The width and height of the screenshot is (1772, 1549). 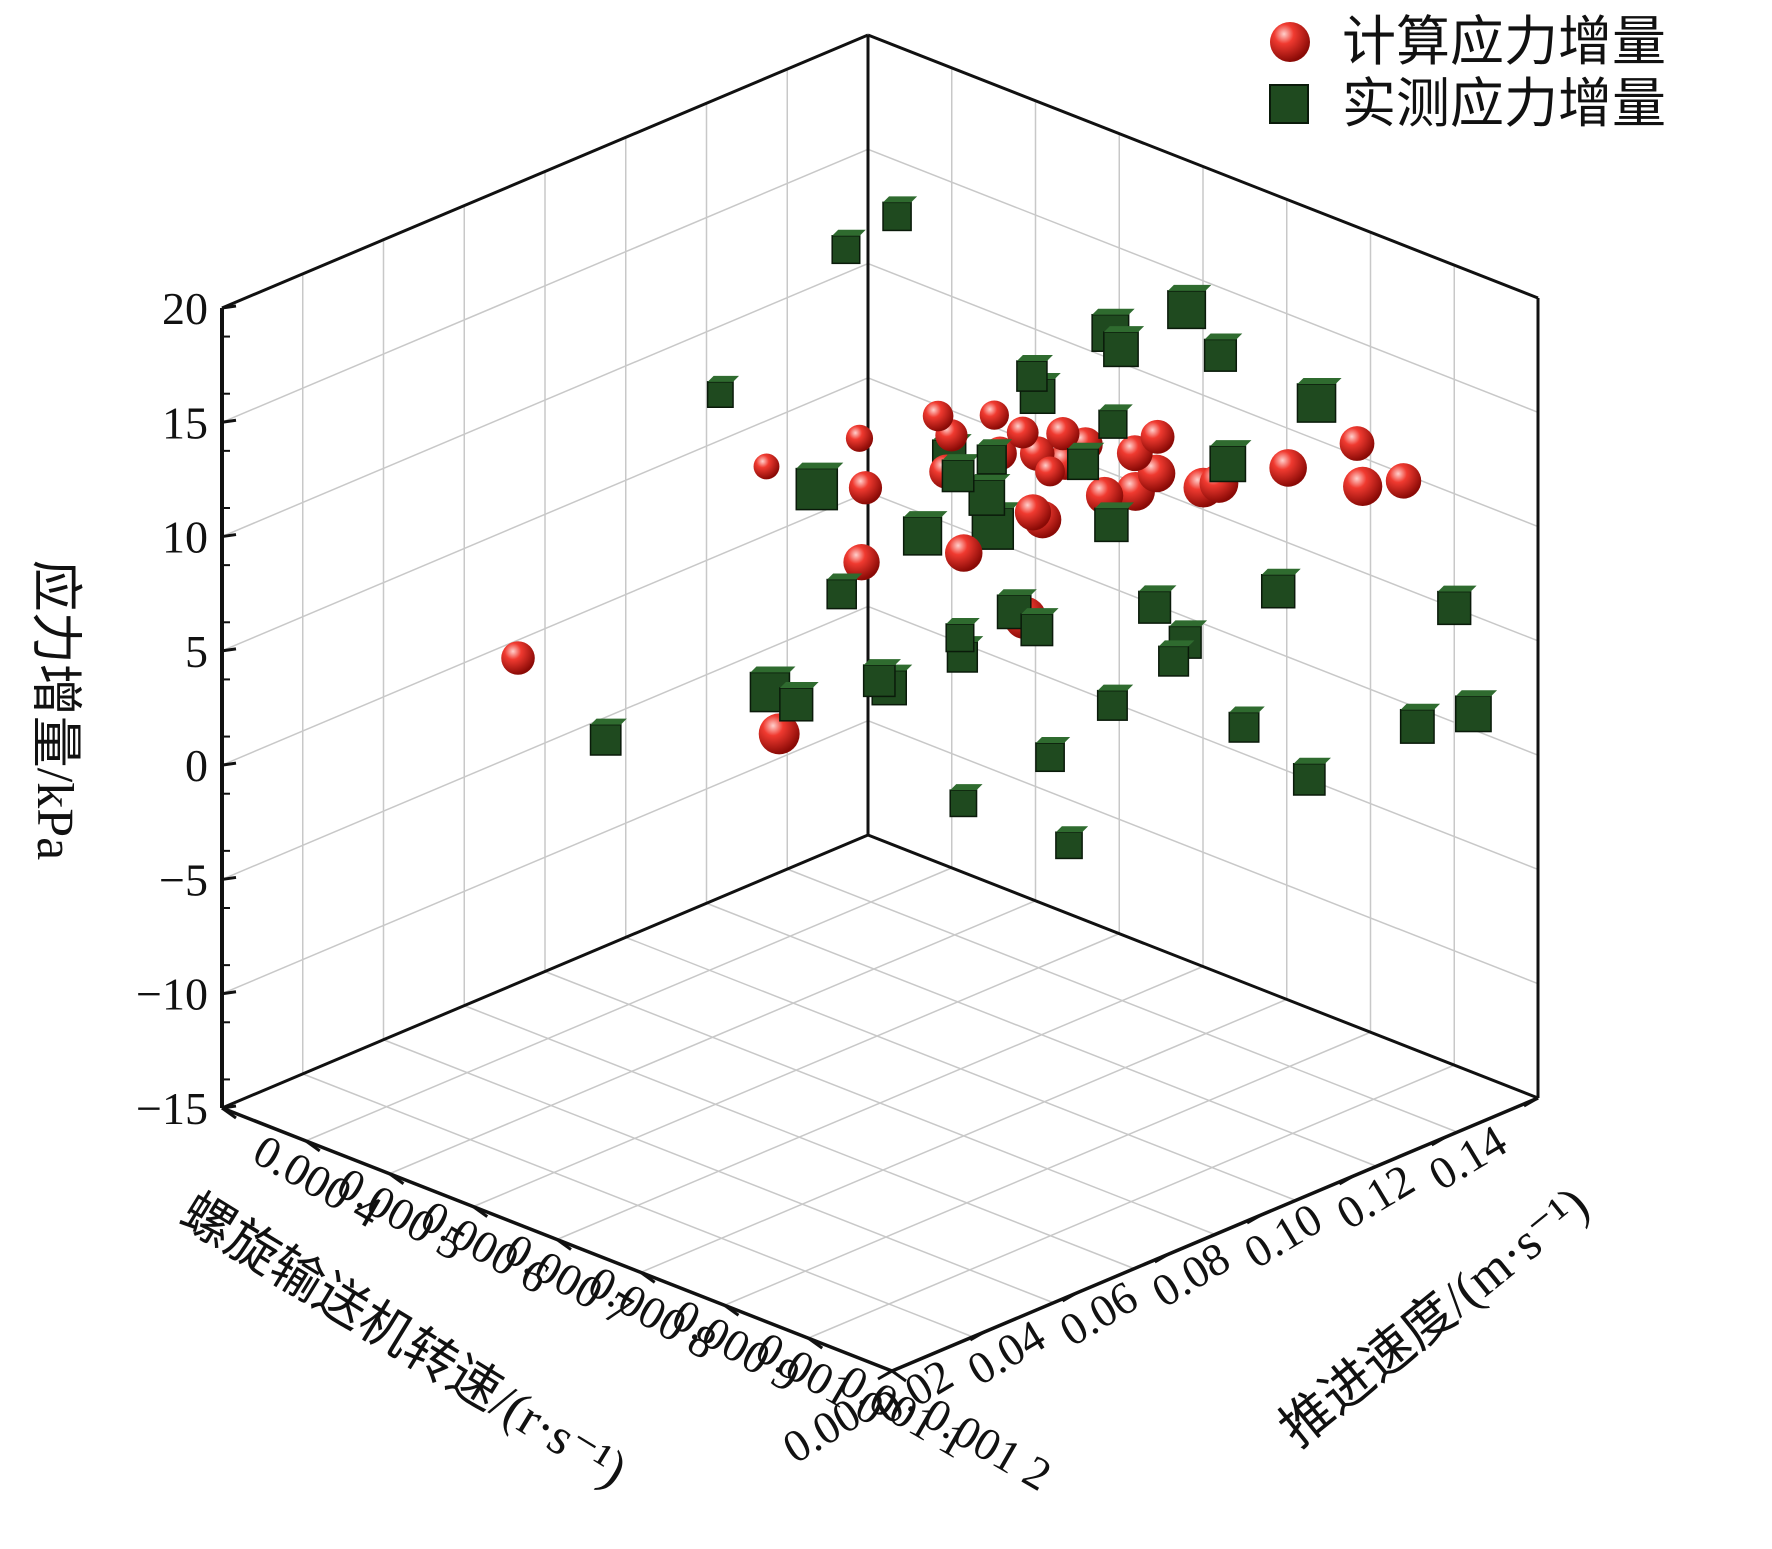 I want to click on y-tick-label: 0.001 2, so click(x=987, y=1443).